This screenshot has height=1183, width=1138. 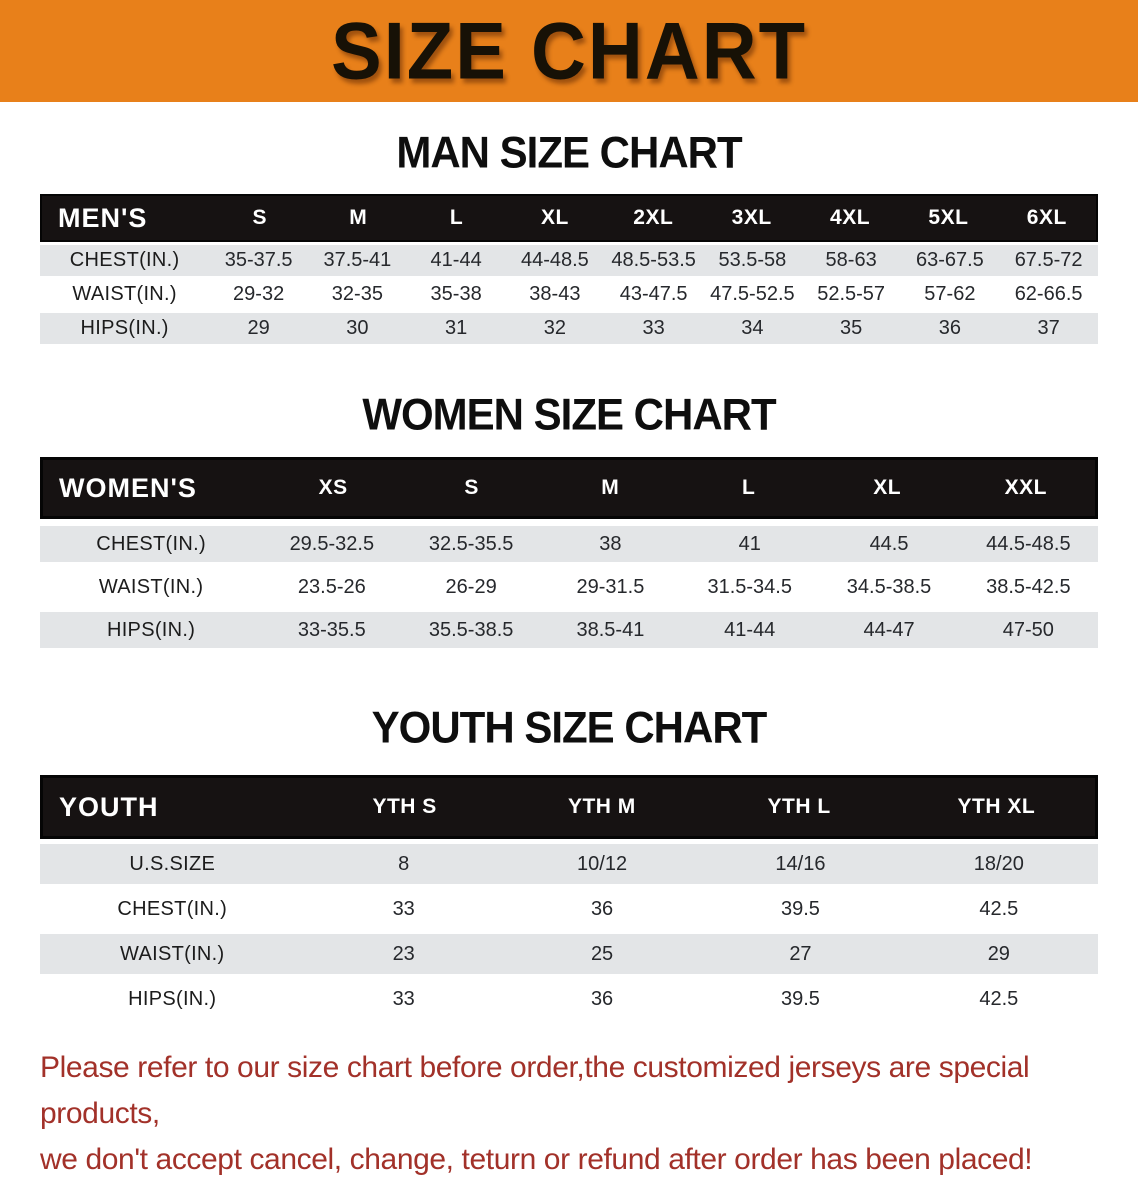 I want to click on women-section-title: WOMEN SIZE CHART, so click(x=569, y=414).